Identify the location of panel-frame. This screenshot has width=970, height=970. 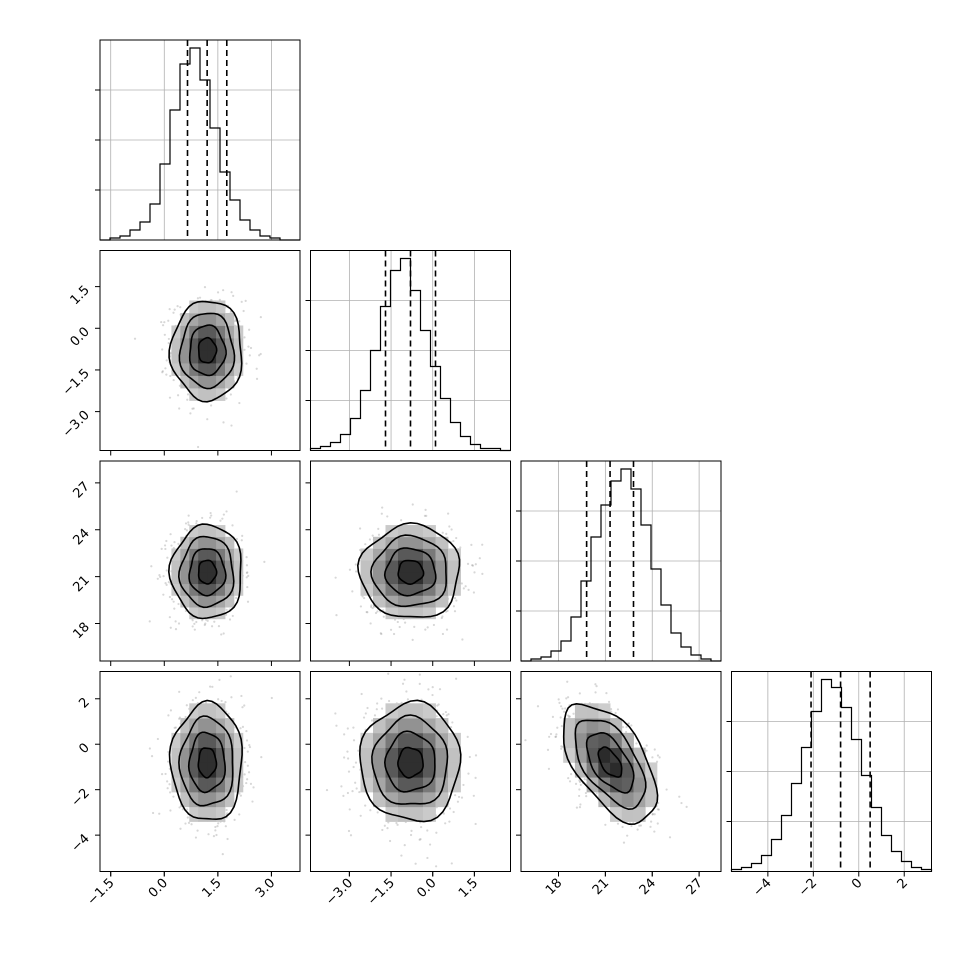
(200, 140).